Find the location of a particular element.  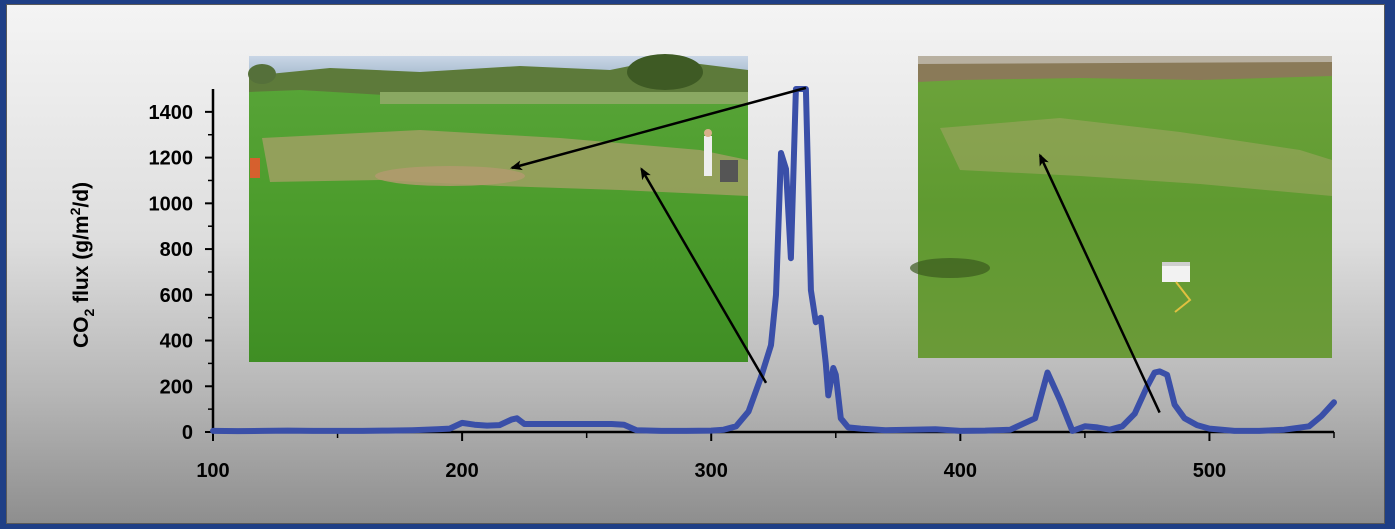

y-axis-title-part-4: /d) is located at coordinates (81, 195).